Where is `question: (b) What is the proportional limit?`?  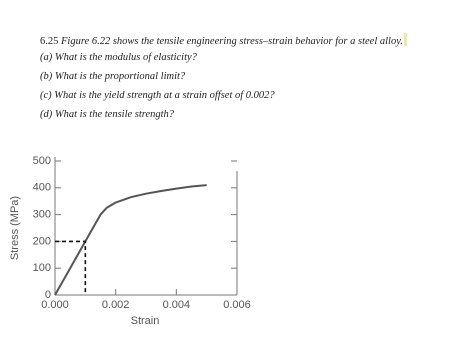 question: (b) What is the proportional limit? is located at coordinates (113, 76).